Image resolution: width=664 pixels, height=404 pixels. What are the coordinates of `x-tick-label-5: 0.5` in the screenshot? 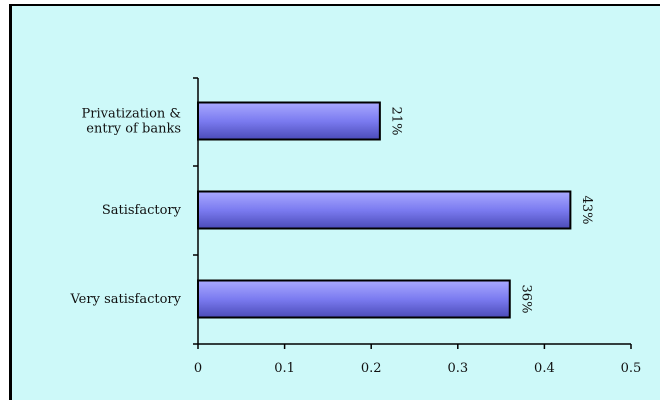 It's located at (631, 368).